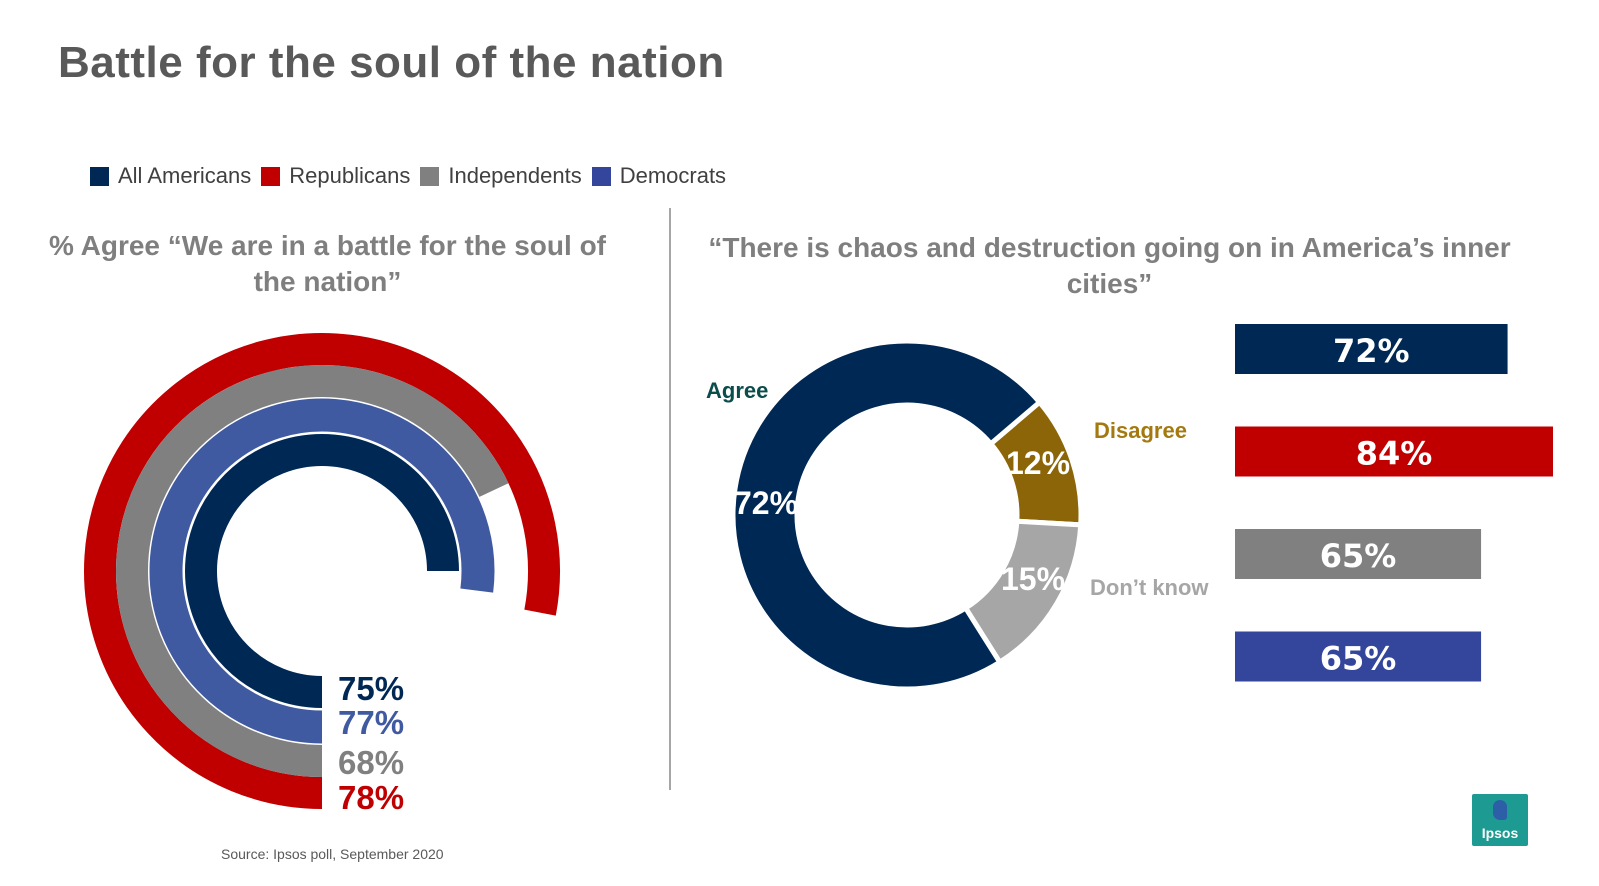 This screenshot has height=886, width=1599. I want to click on hbar-label-democrats: 65%, so click(1358, 659).